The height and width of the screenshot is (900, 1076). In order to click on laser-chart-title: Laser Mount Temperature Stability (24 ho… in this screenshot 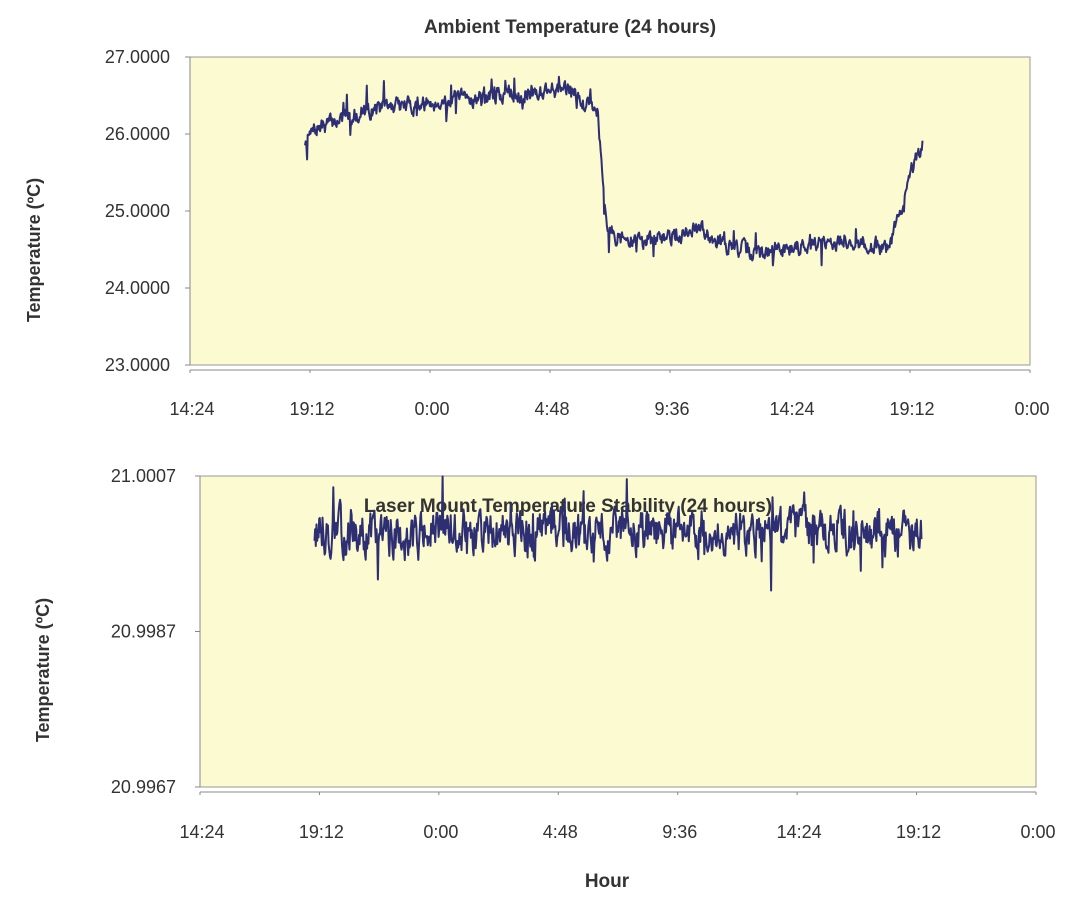, I will do `click(568, 506)`.